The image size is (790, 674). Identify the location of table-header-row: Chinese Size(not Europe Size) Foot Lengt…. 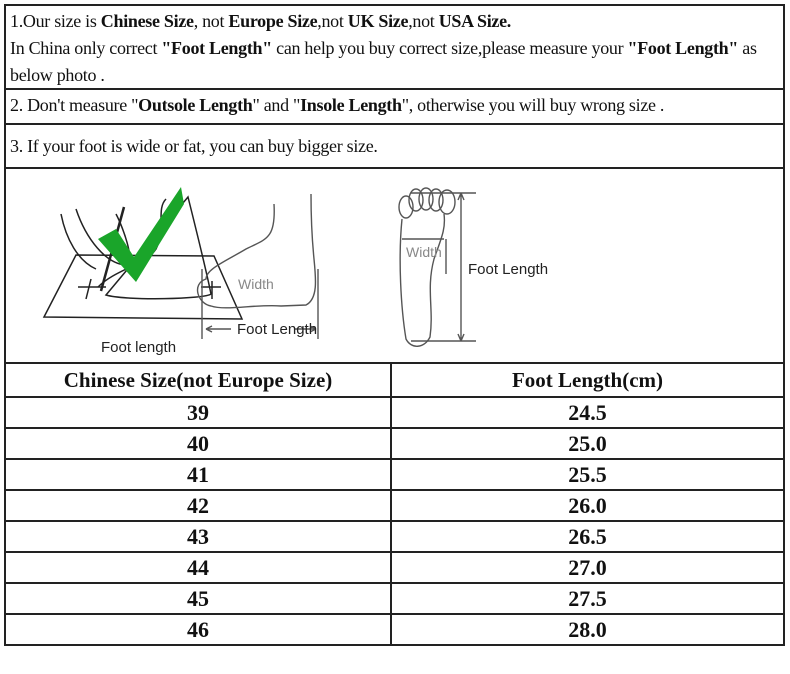
(394, 380).